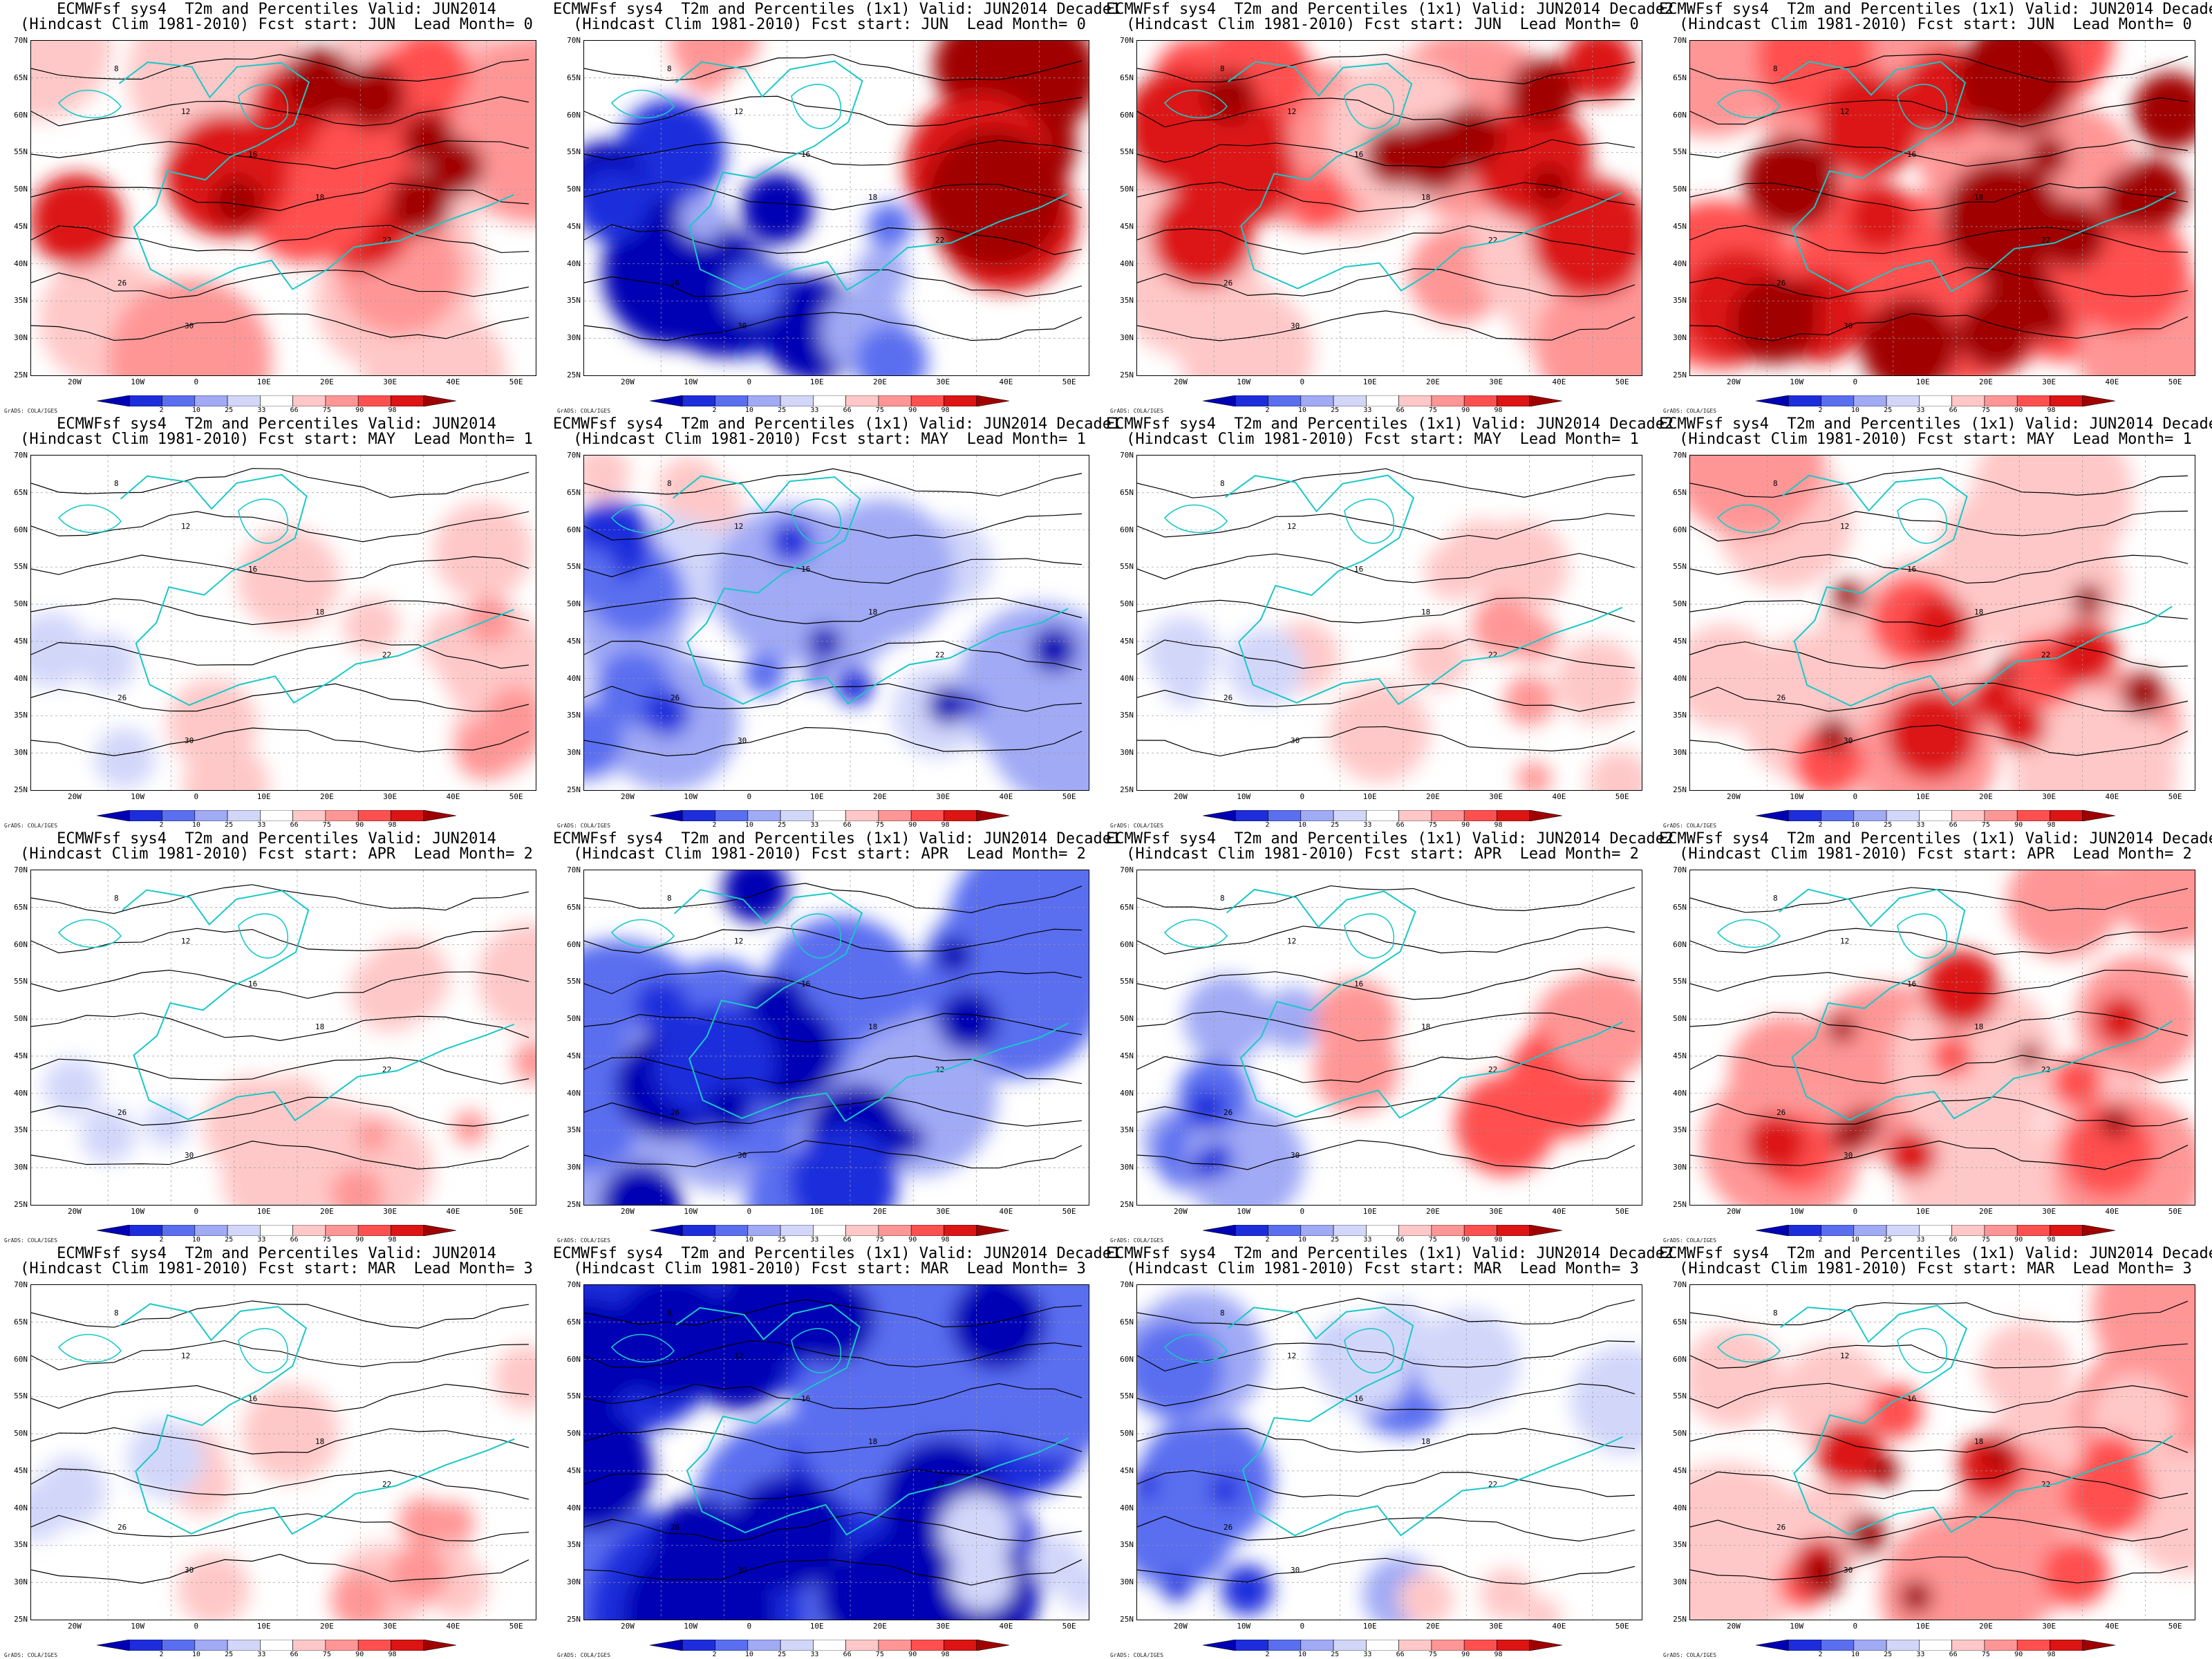  I want to click on contour-label: 12, so click(185, 1356).